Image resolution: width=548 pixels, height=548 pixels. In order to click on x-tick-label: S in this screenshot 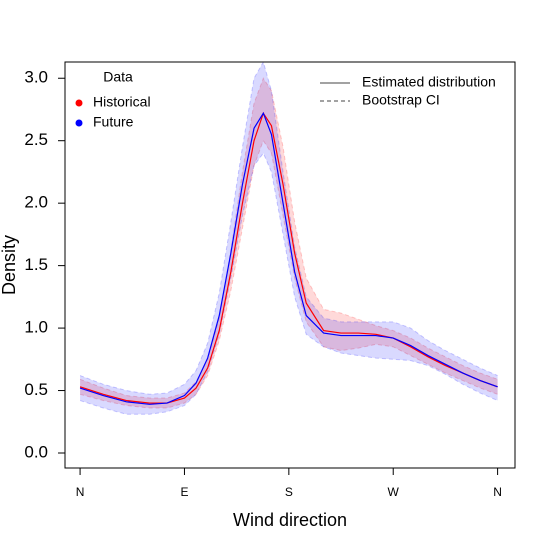, I will do `click(289, 492)`.